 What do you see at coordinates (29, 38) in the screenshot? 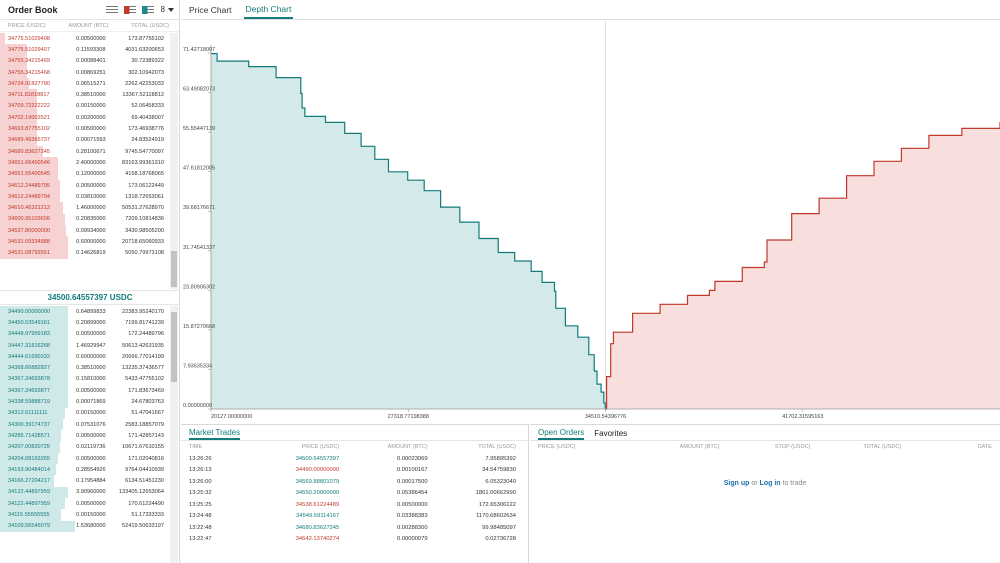
I see `row-price: 34775.51029408` at bounding box center [29, 38].